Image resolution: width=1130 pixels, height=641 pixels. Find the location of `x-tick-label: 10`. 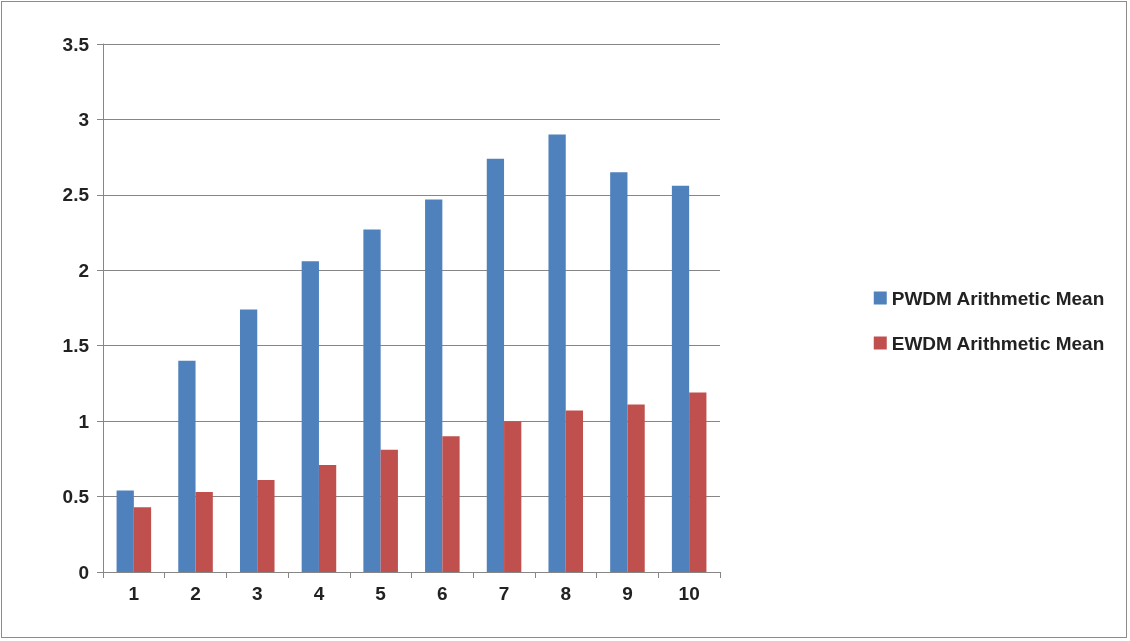

x-tick-label: 10 is located at coordinates (689, 593).